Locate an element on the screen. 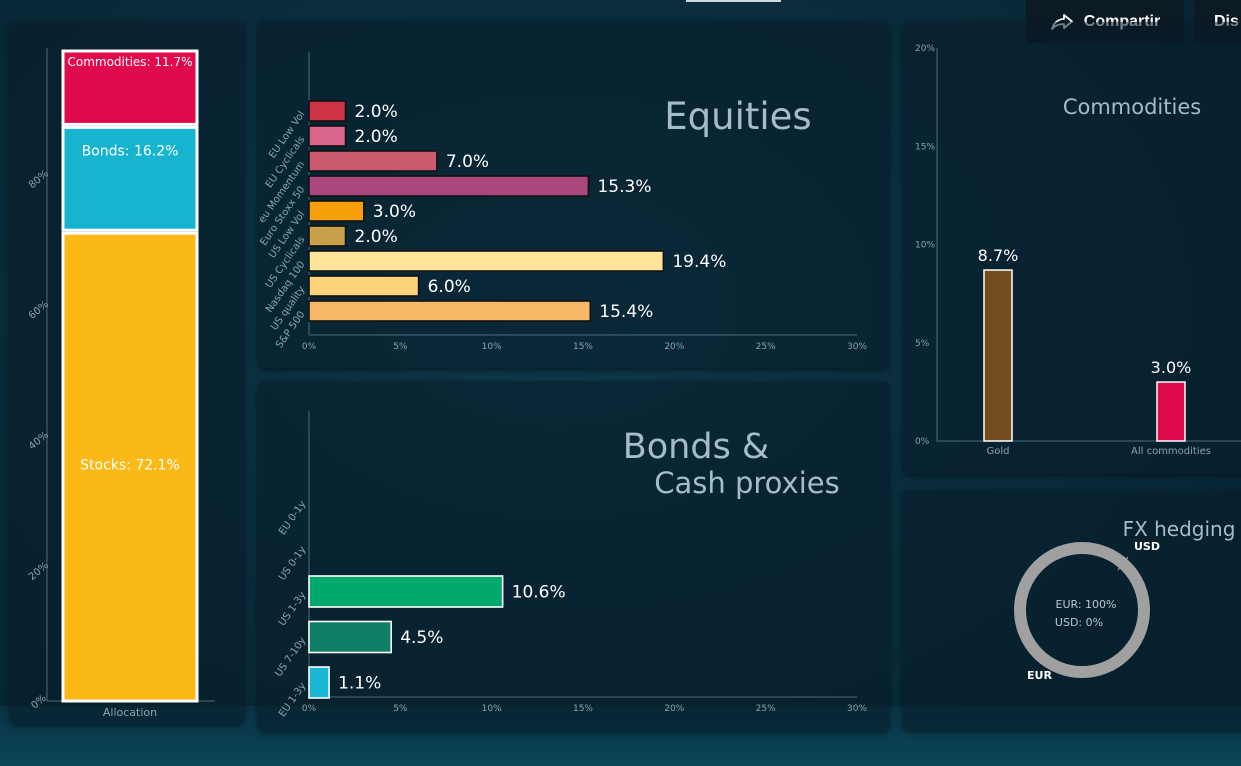 This screenshot has height=766, width=1241. commodities-y-tick-label: 20% is located at coordinates (925, 49).